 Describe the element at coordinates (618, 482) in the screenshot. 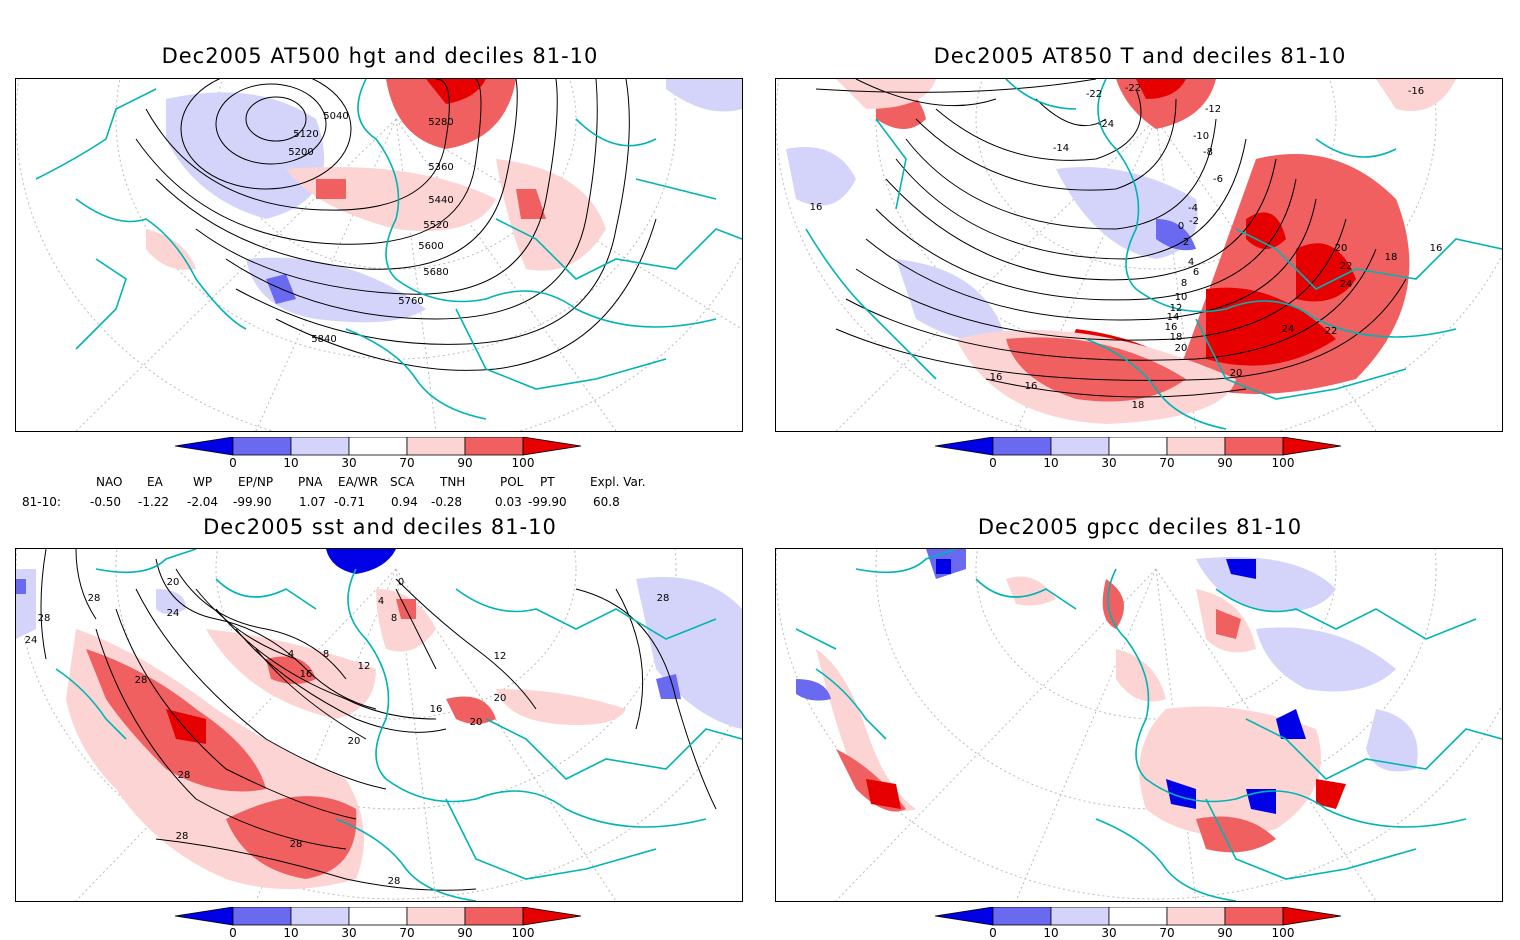

I see `tele-header: Expl. Var.` at that location.